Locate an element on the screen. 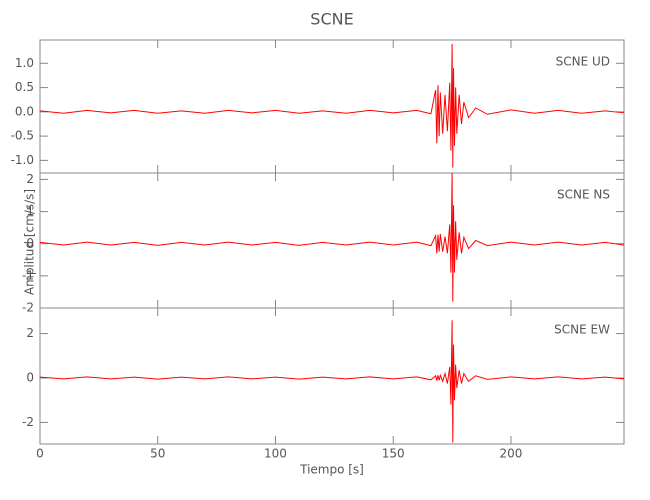 Image resolution: width=650 pixels, height=500 pixels. x-tick-label: 150 is located at coordinates (393, 454).